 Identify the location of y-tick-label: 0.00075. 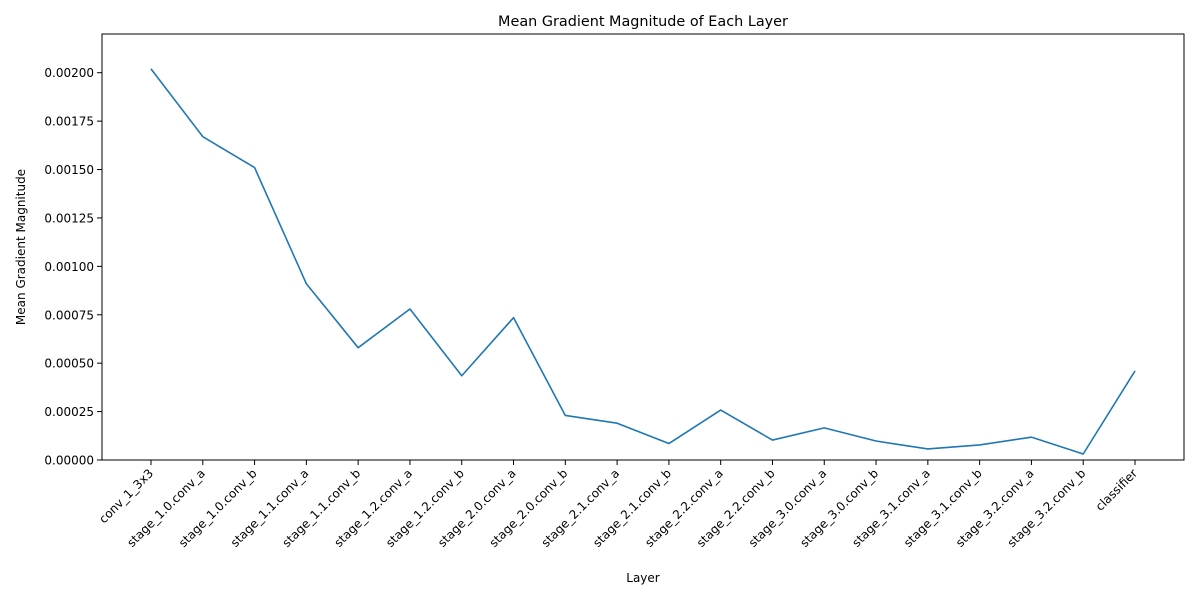
(69, 315).